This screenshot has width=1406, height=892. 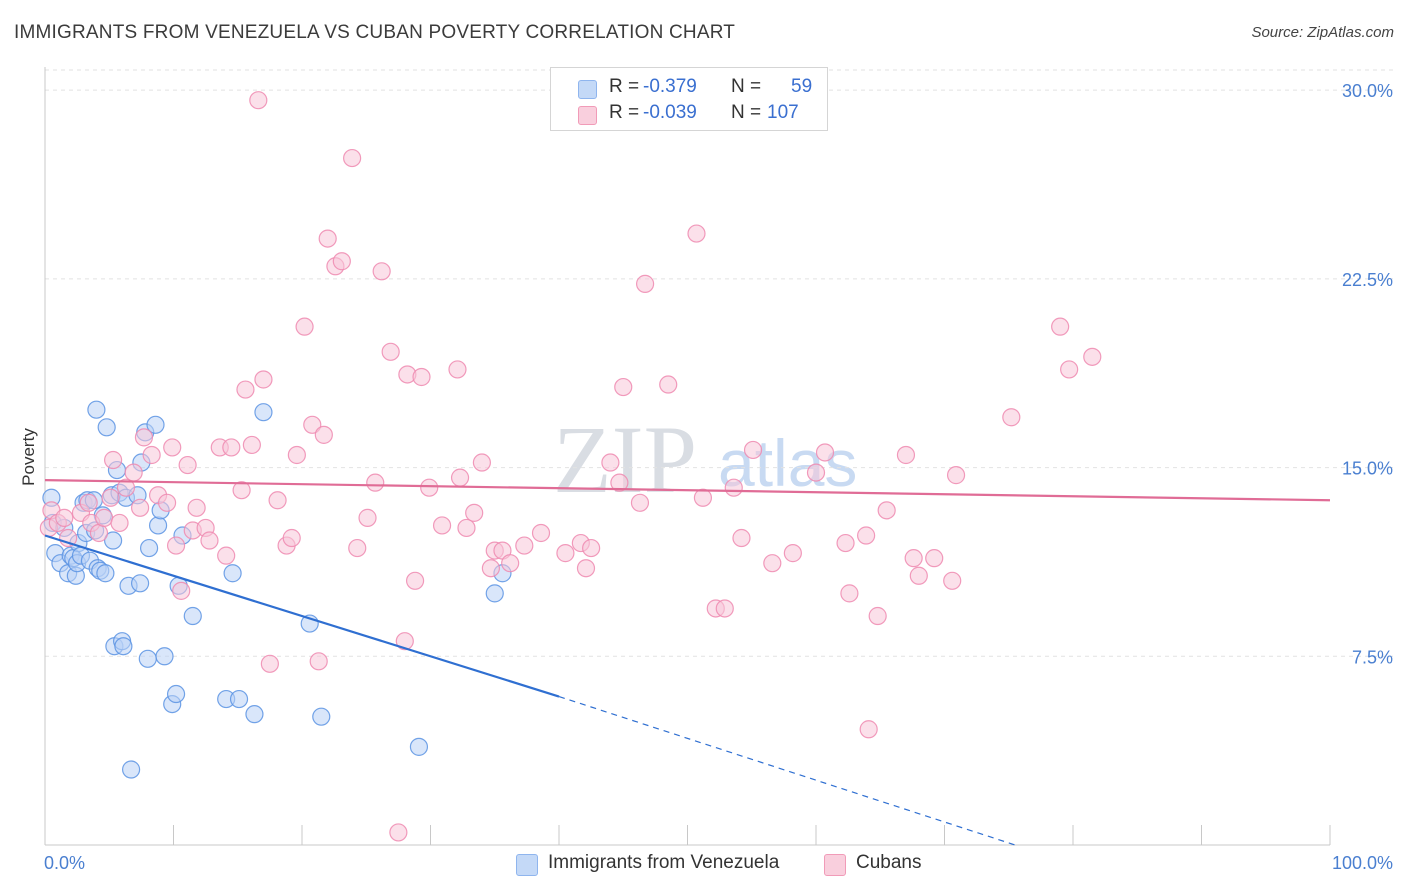 What do you see at coordinates (1322, 32) in the screenshot?
I see `source-label: Source: ZipAtlas.com` at bounding box center [1322, 32].